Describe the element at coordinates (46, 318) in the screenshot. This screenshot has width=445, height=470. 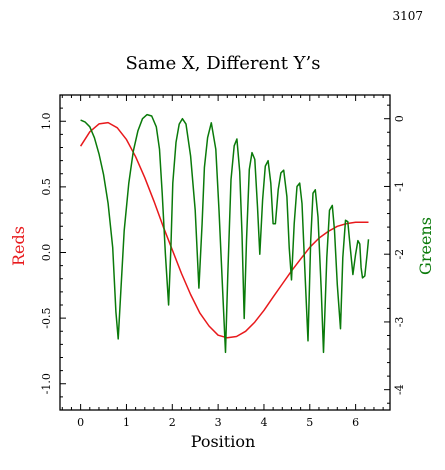
I see `y-tick-label-left: -0.5` at that location.